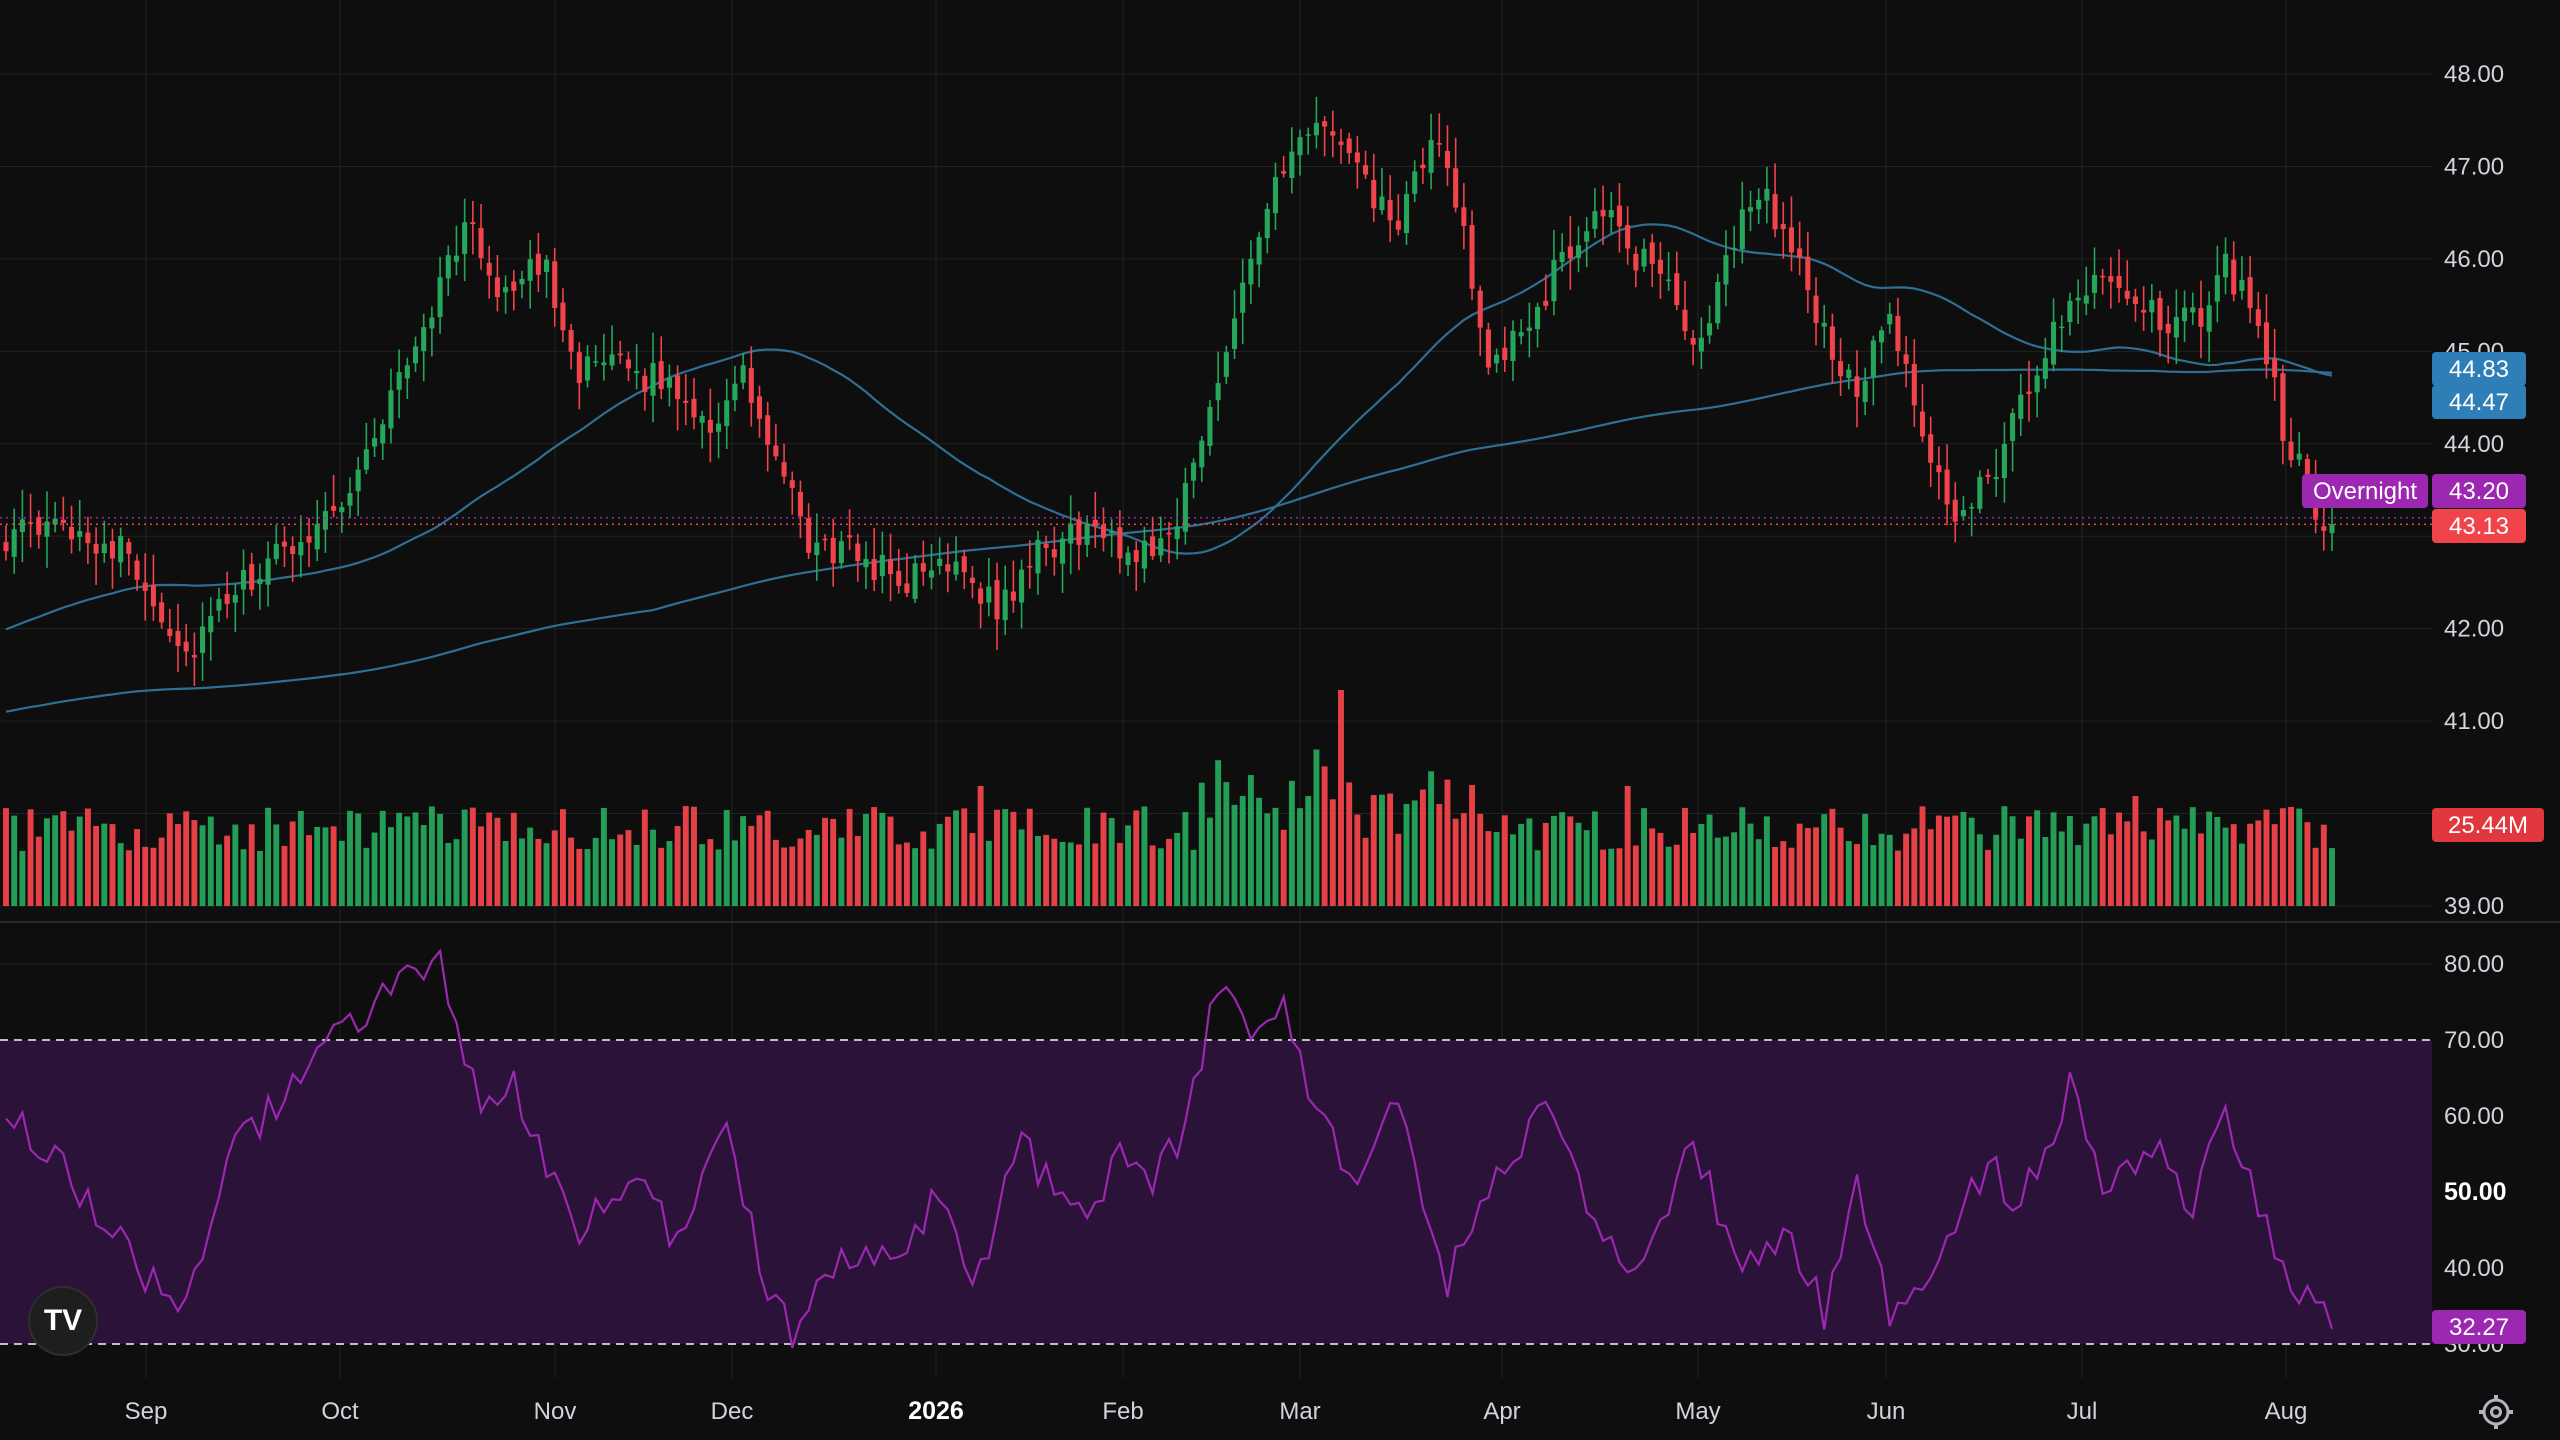  Describe the element at coordinates (2082, 1411) in the screenshot. I see `time-tick-label: Jul` at that location.